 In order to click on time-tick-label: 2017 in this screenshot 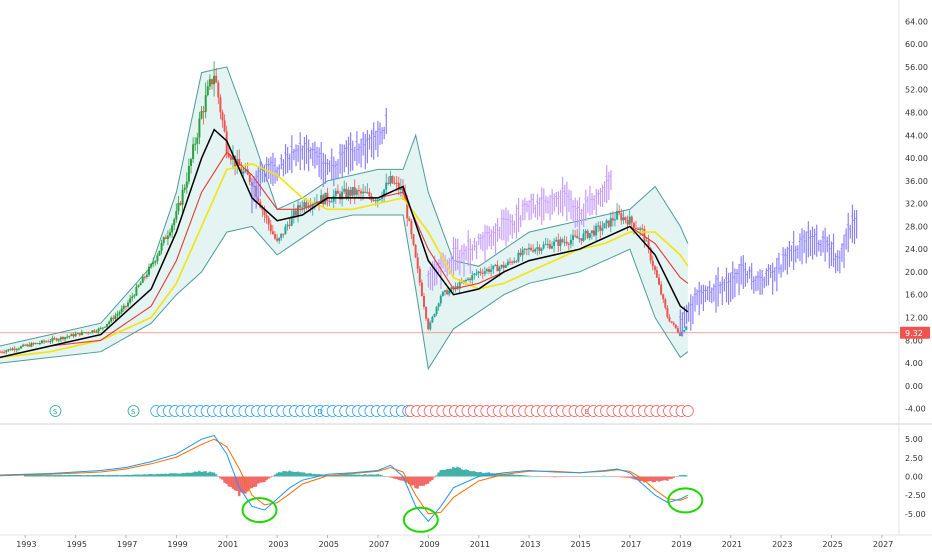, I will do `click(631, 544)`.